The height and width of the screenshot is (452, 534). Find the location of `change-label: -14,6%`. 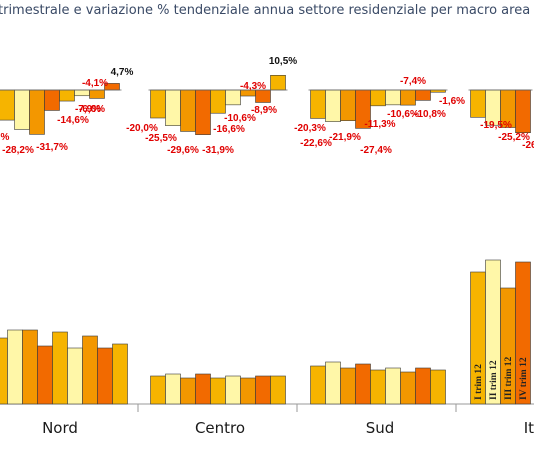

change-label: -14,6% is located at coordinates (73, 120).